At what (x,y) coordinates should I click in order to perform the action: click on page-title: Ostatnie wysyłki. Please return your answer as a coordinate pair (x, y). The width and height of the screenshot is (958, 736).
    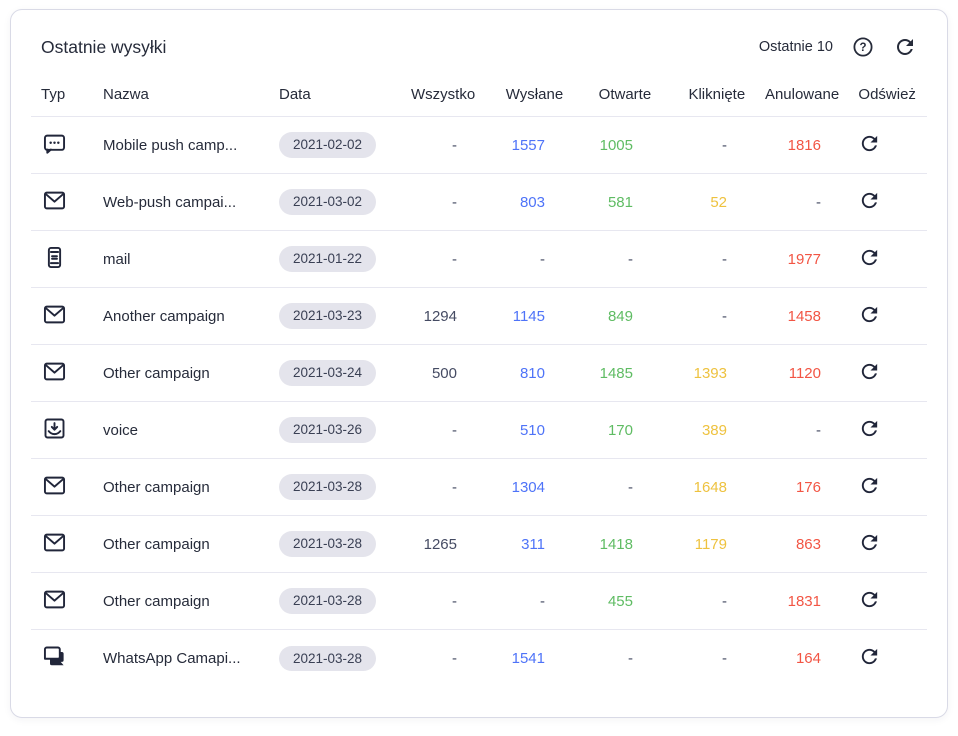
    Looking at the image, I should click on (104, 46).